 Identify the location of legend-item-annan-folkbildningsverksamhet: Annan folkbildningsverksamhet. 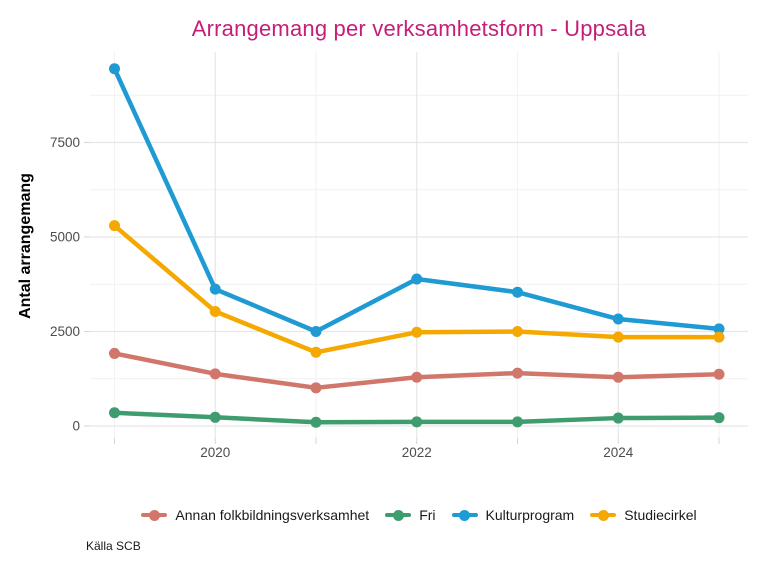
(255, 515).